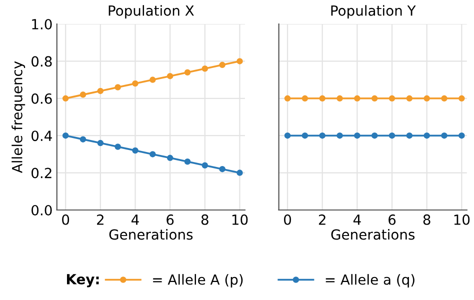 The height and width of the screenshot is (300, 474). What do you see at coordinates (373, 12) in the screenshot?
I see `chart-title: Population Y` at bounding box center [373, 12].